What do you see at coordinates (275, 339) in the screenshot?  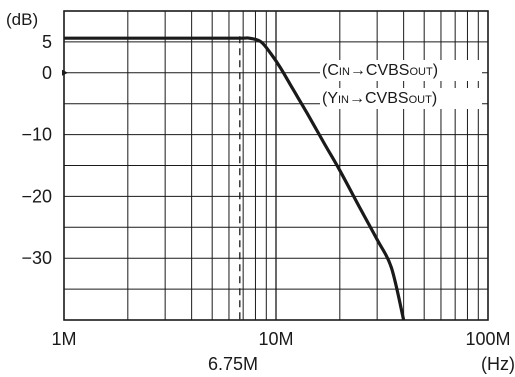 I see `x-tick-label: 10M` at bounding box center [275, 339].